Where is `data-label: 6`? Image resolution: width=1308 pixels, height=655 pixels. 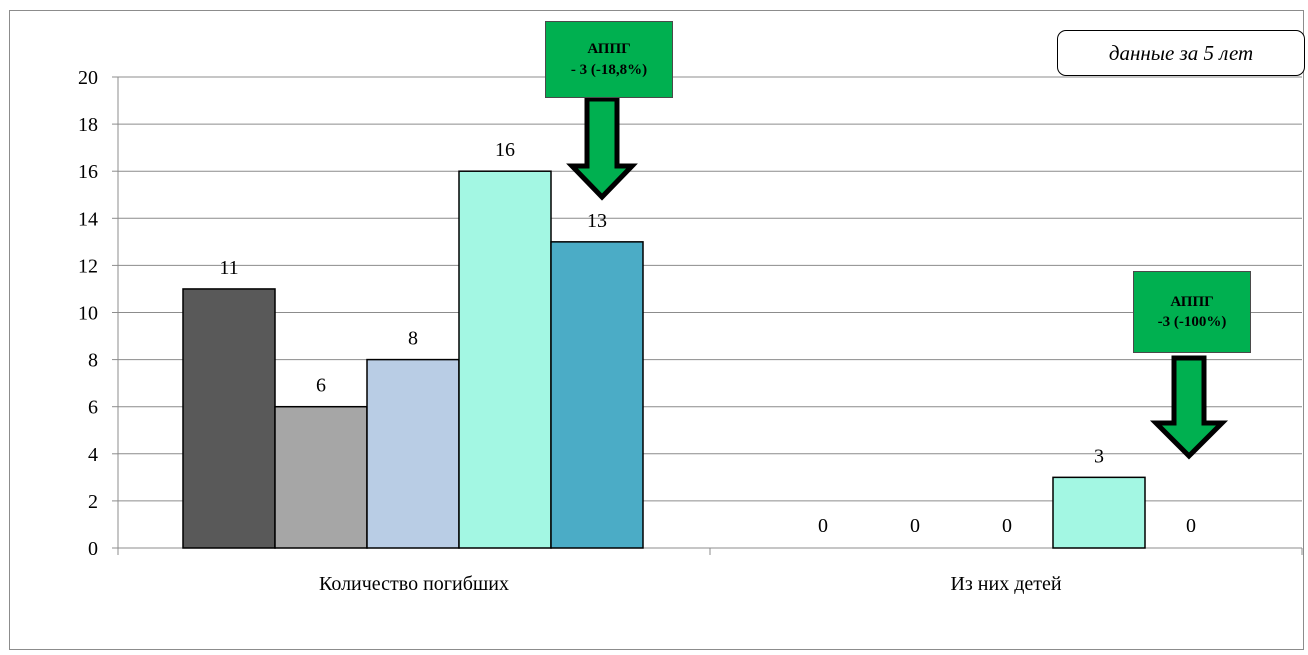
data-label: 6 is located at coordinates (321, 386).